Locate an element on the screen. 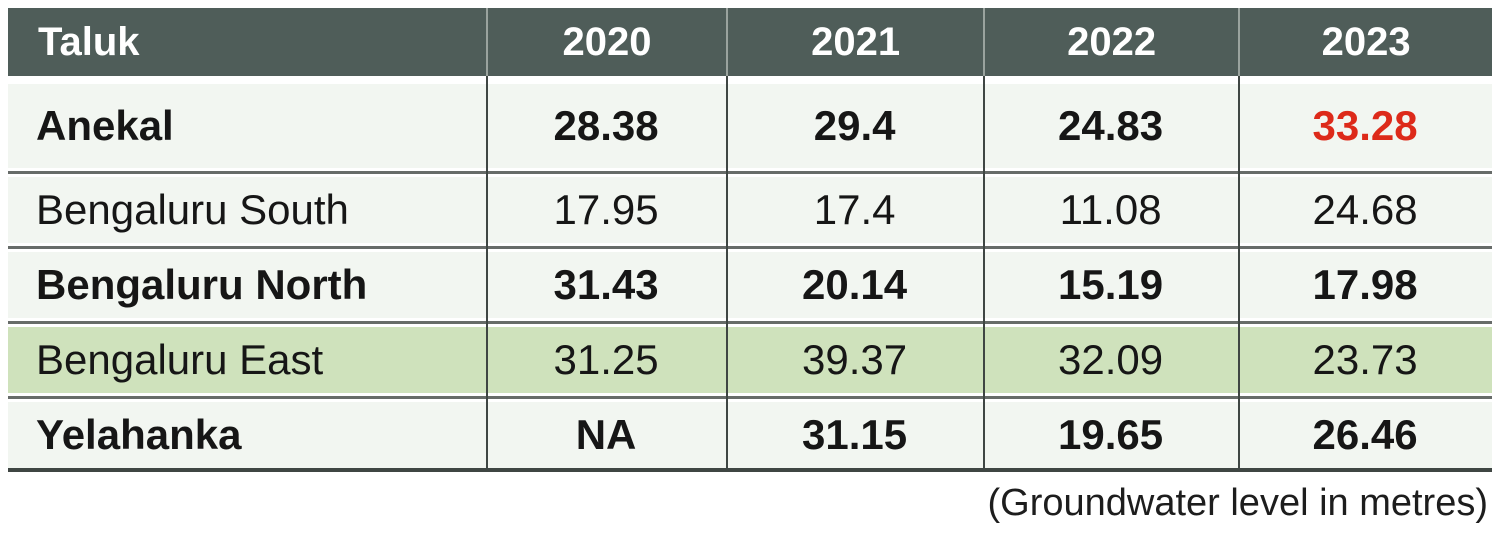 Image resolution: width=1500 pixels, height=536 pixels. cell-value: 24.68 is located at coordinates (1365, 209).